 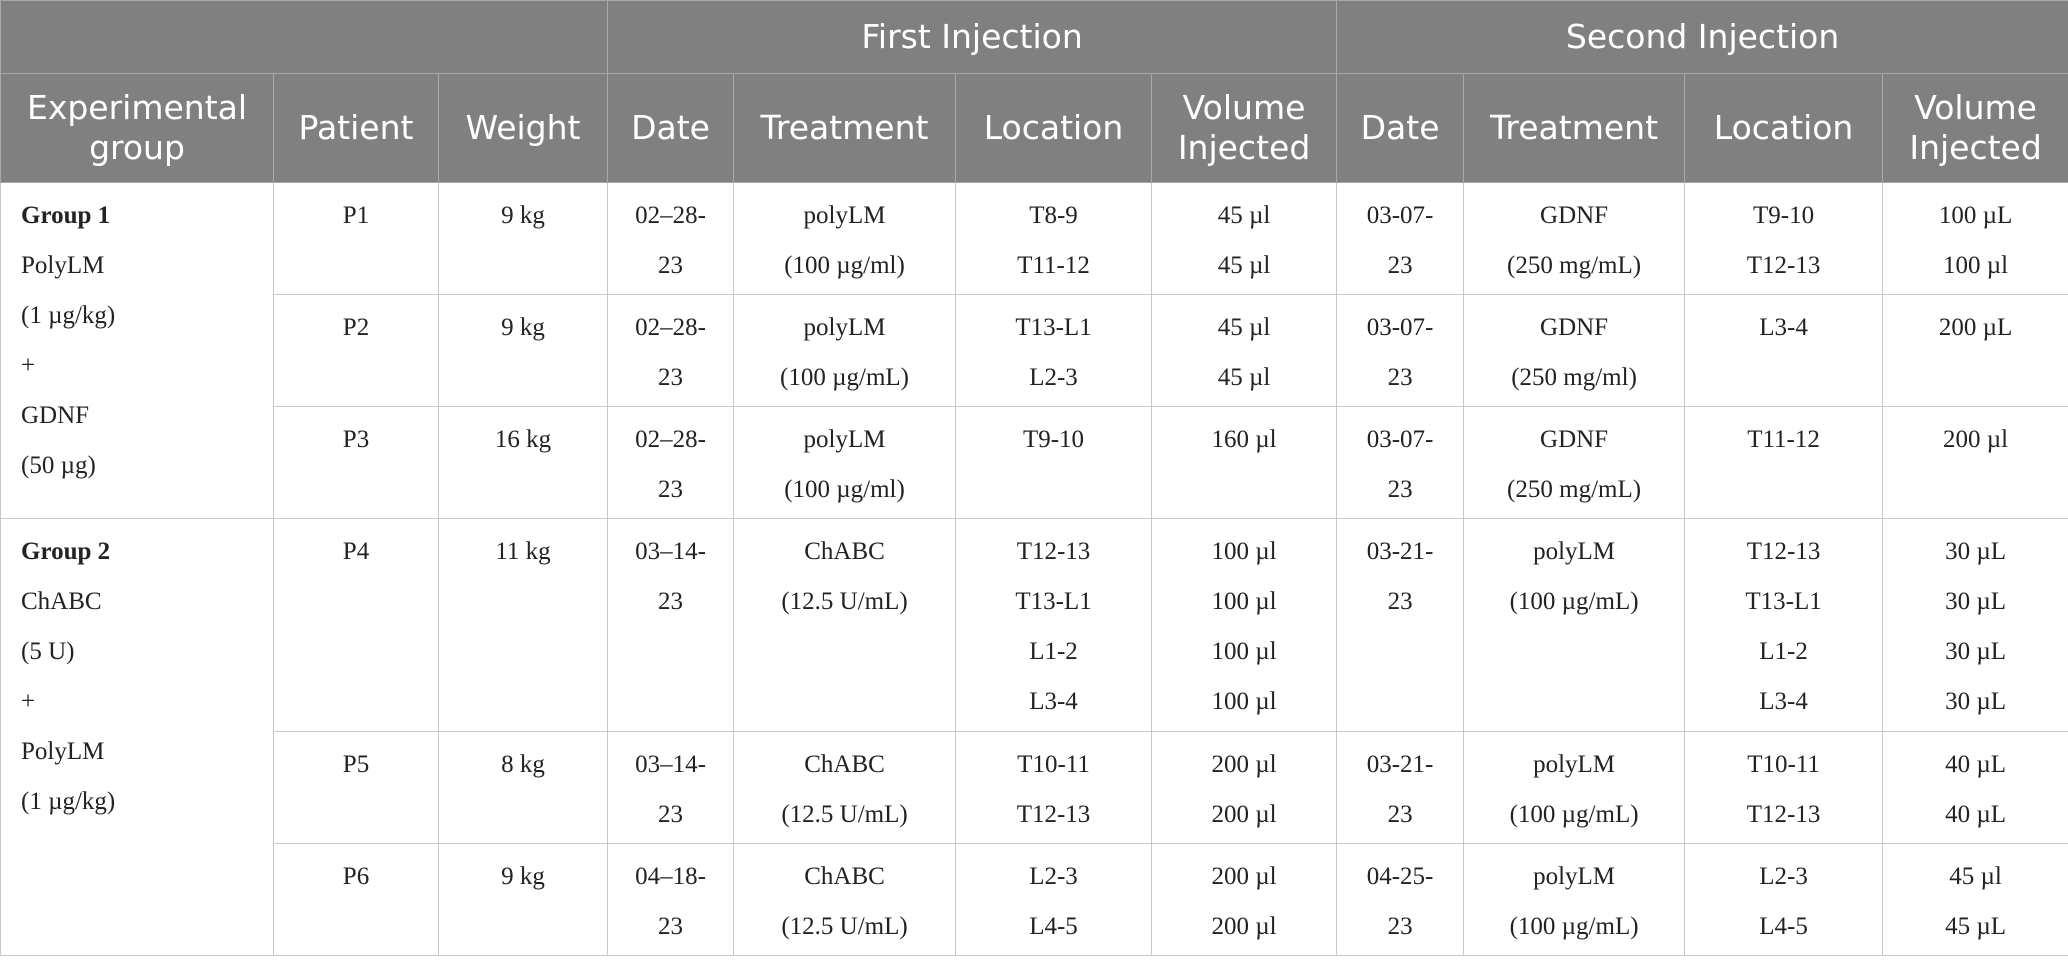 What do you see at coordinates (1400, 876) in the screenshot?
I see `cell-line: 04-25-` at bounding box center [1400, 876].